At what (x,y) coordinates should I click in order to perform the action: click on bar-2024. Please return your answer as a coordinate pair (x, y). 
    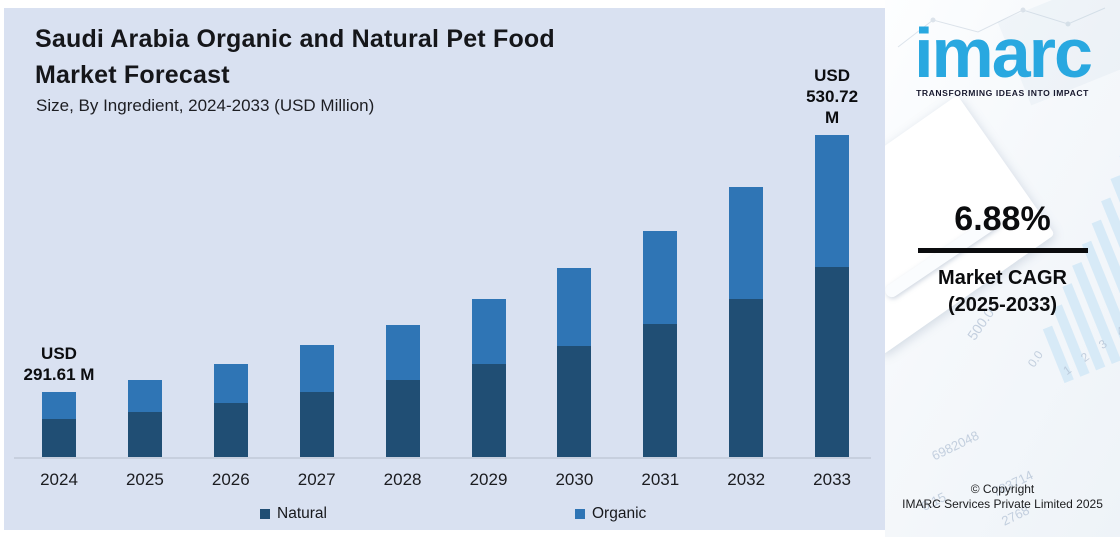
    Looking at the image, I should click on (59, 425).